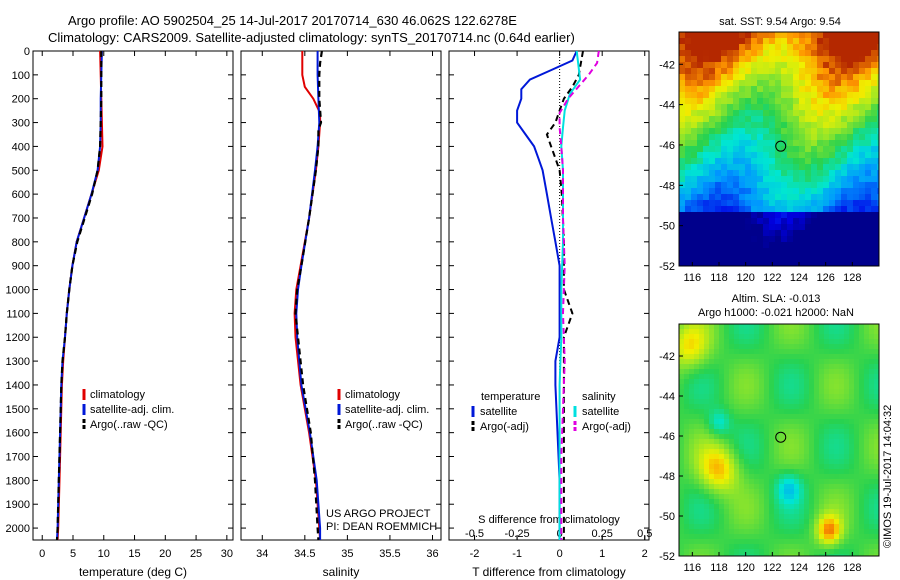 The image size is (900, 580). Describe the element at coordinates (667, 106) in the screenshot. I see `map-y-tick-label: -44` at that location.